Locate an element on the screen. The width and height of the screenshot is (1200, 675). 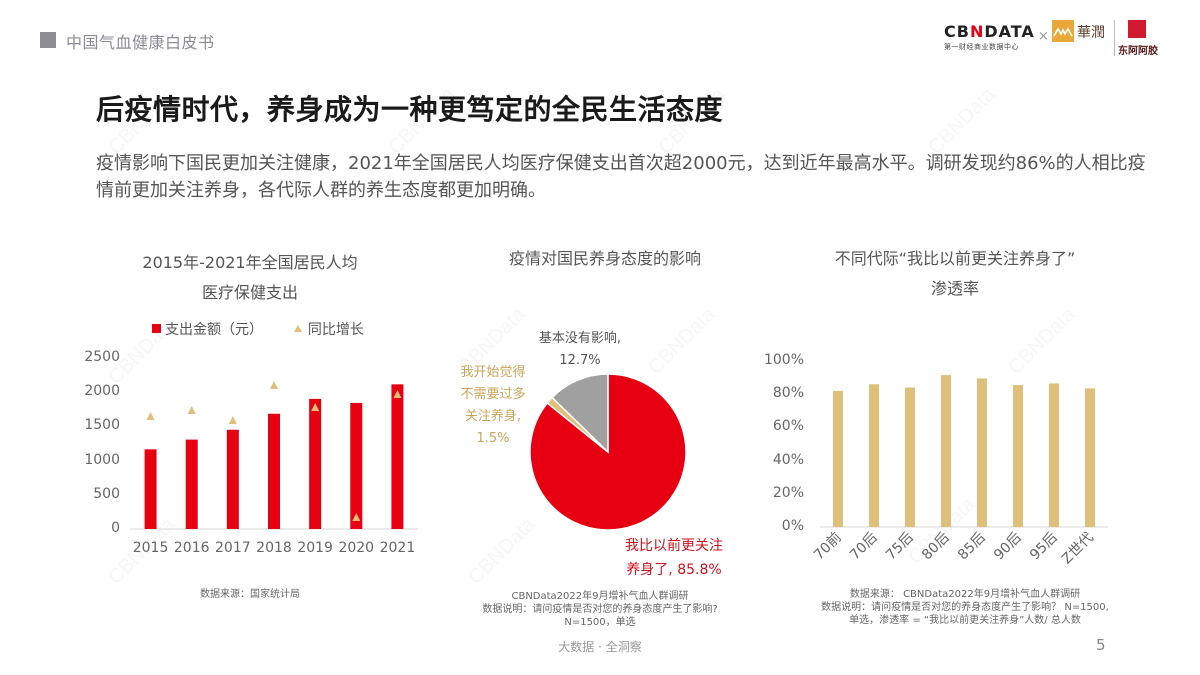
pie-label-less-focus-value: 1.5% is located at coordinates (493, 438).